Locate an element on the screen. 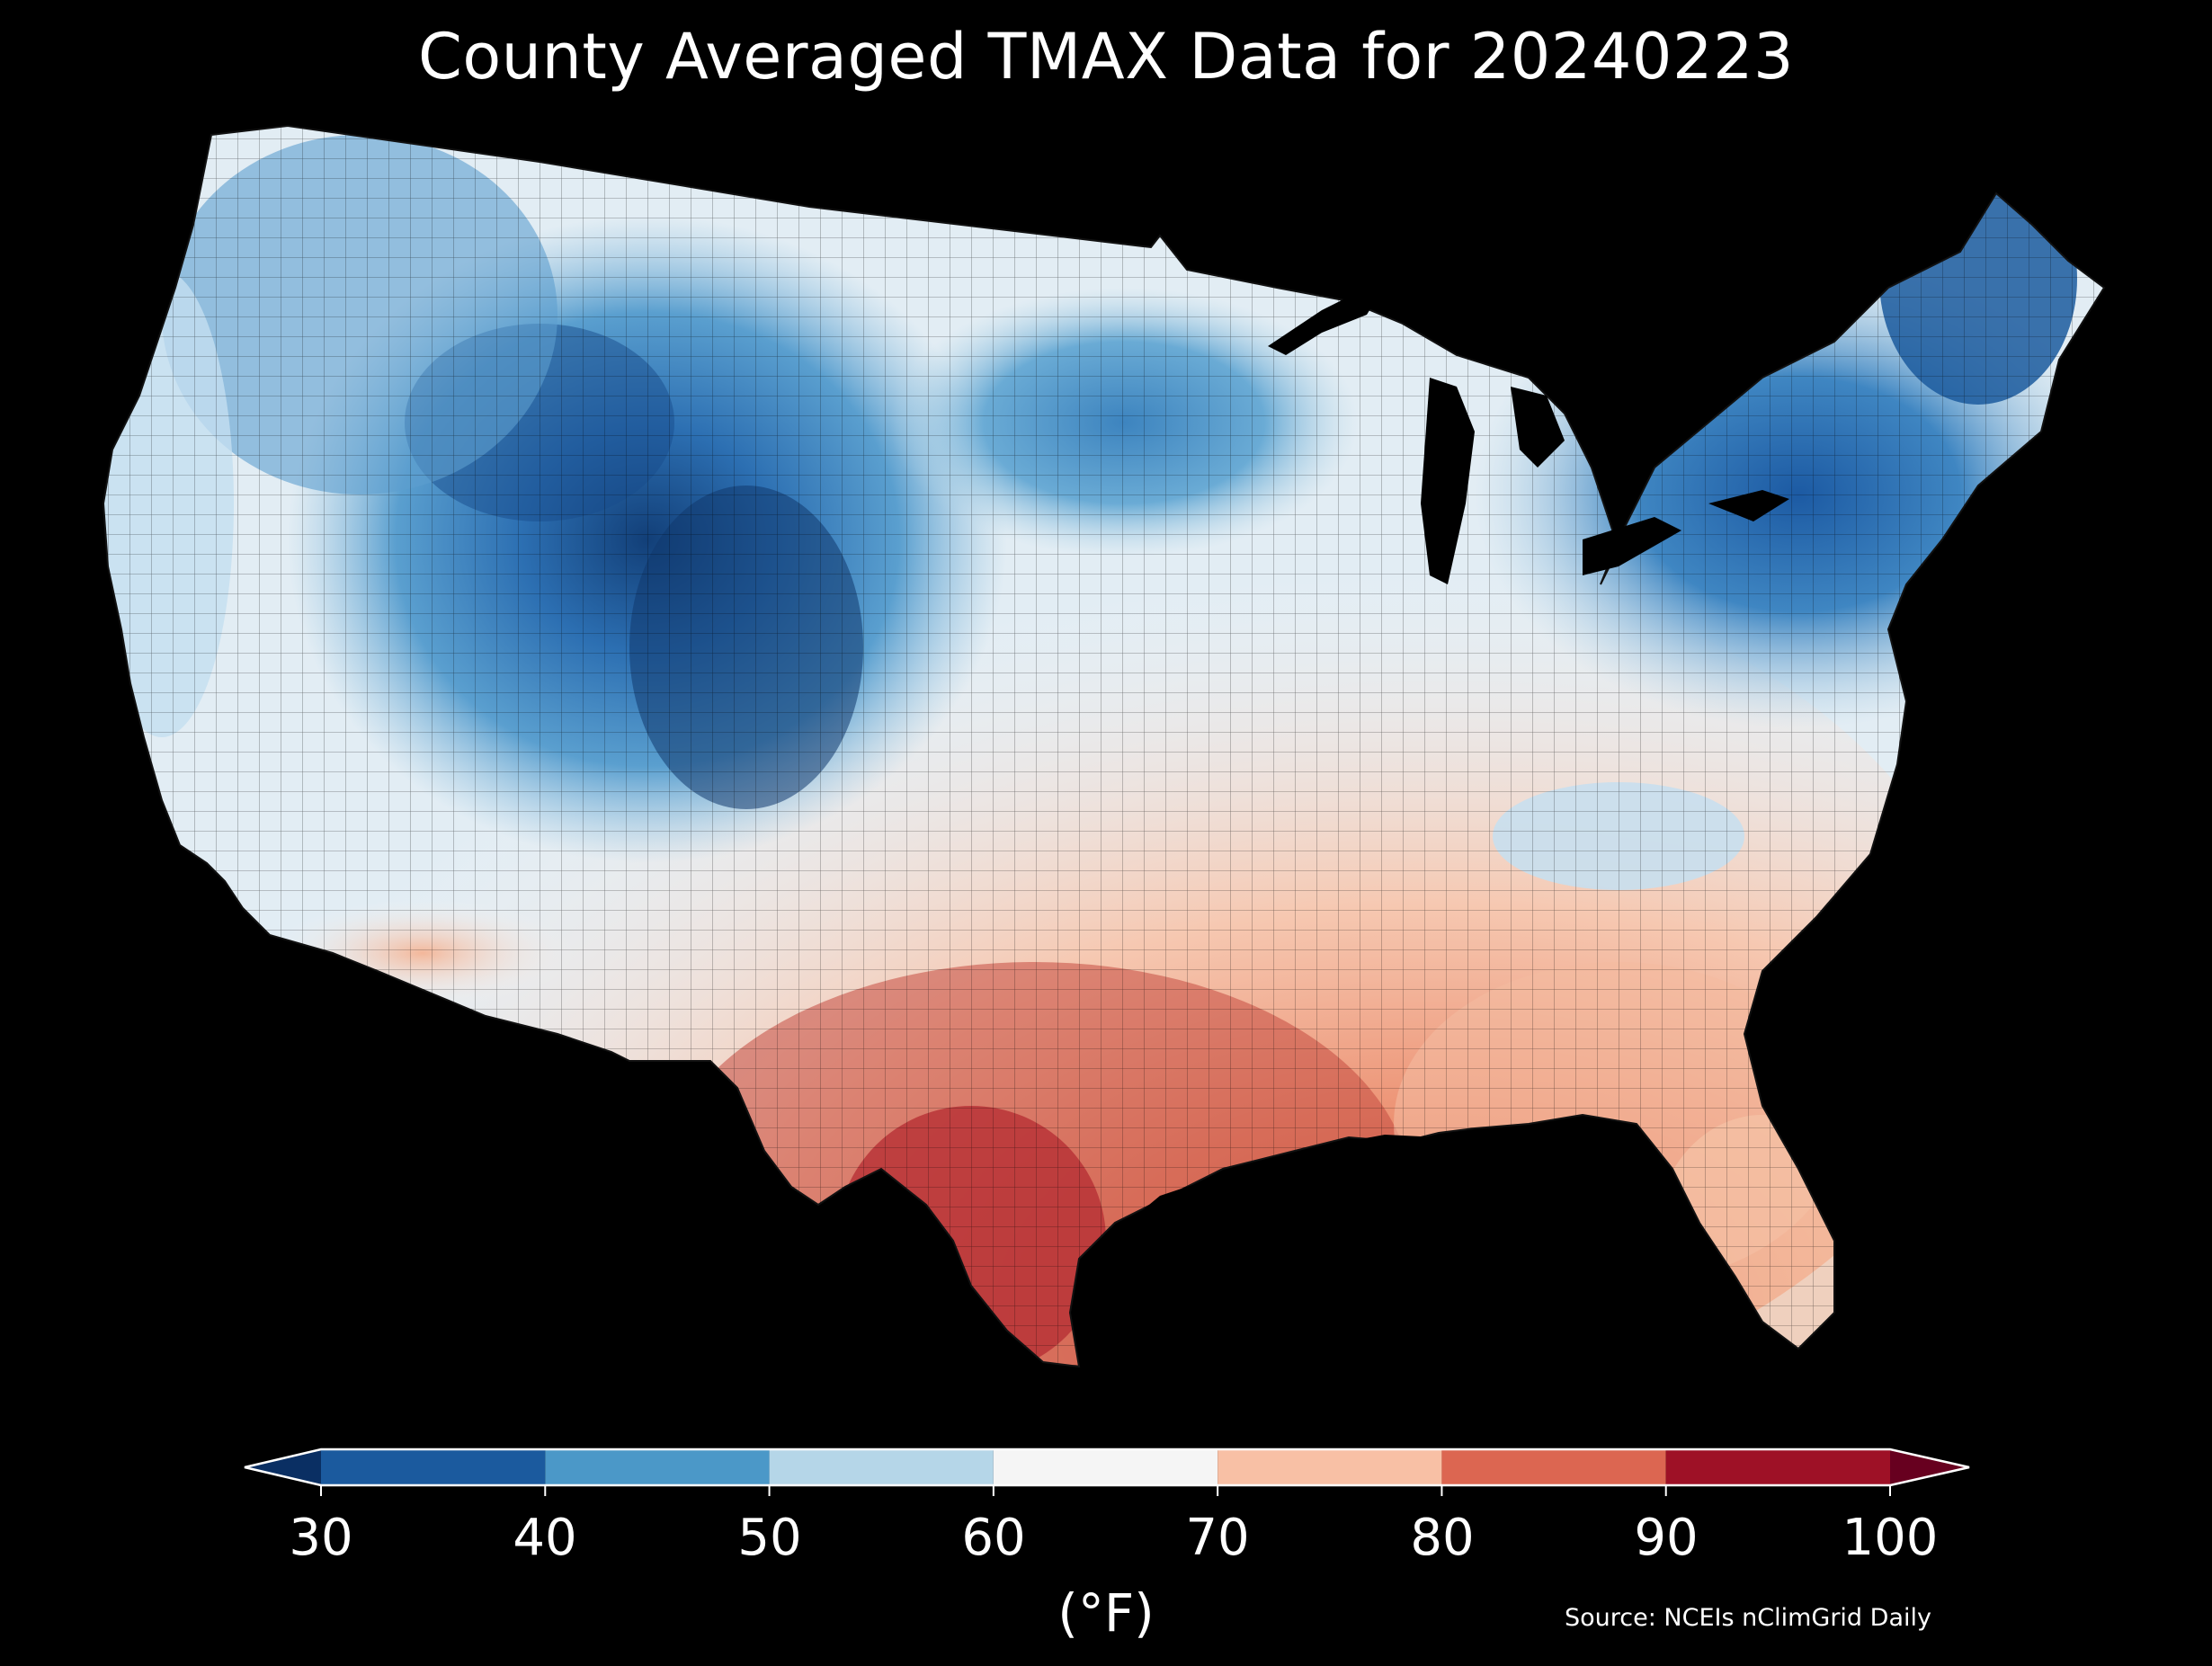 This screenshot has width=2212, height=1666. colorbar-under-extend is located at coordinates (283, 1467).